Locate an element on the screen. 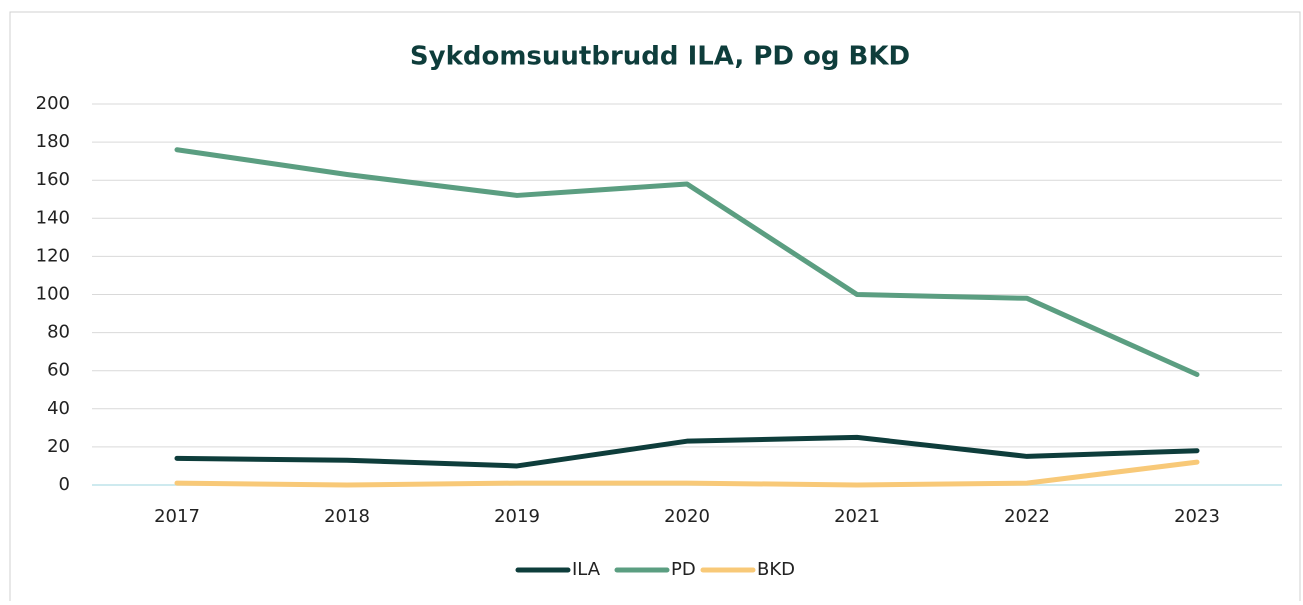  y-tick-label: 20 is located at coordinates (58, 446).